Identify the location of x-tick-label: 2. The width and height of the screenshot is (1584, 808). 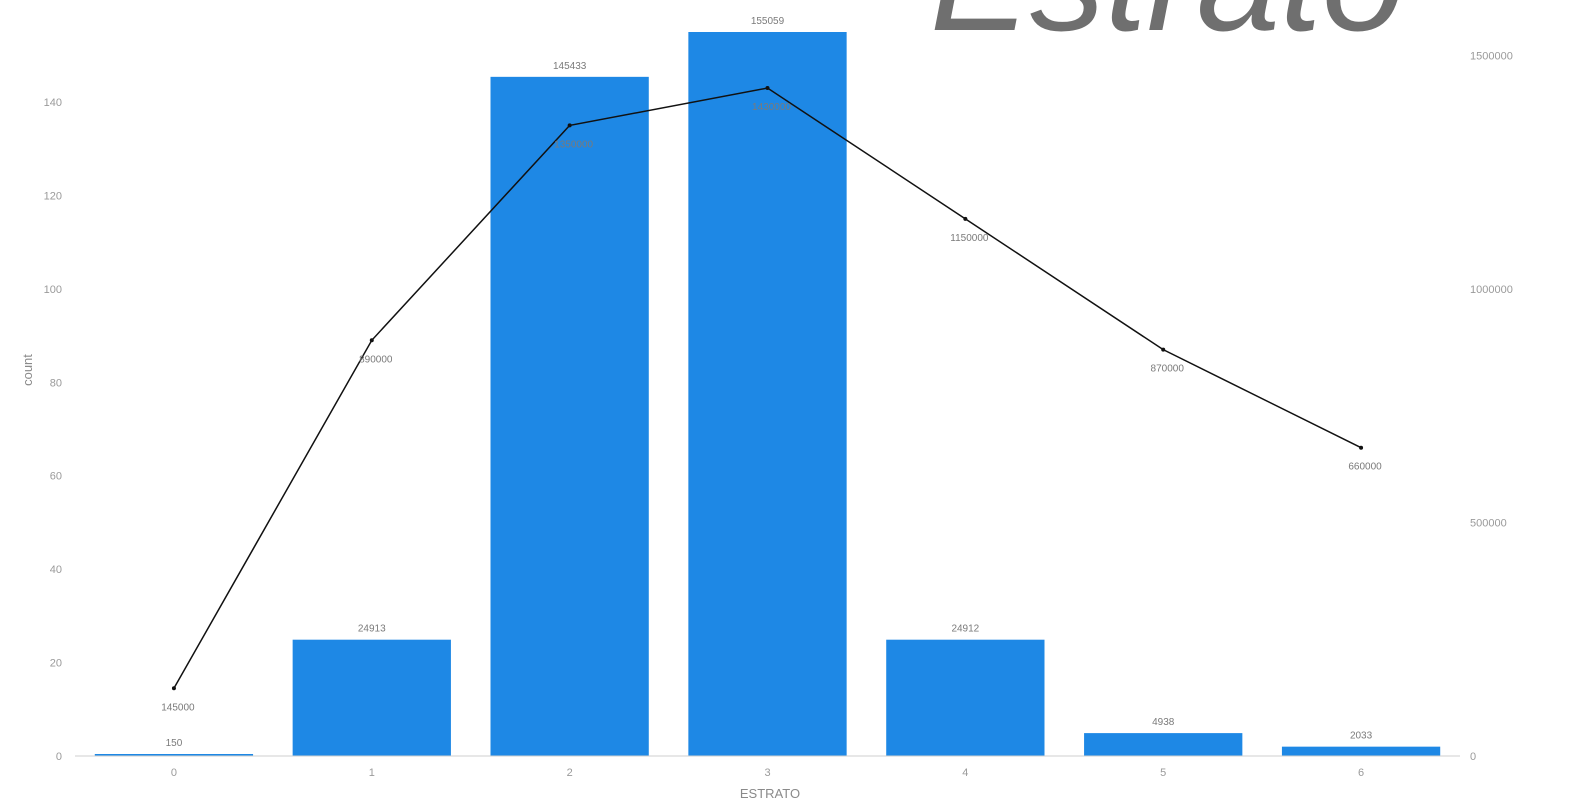
(570, 773).